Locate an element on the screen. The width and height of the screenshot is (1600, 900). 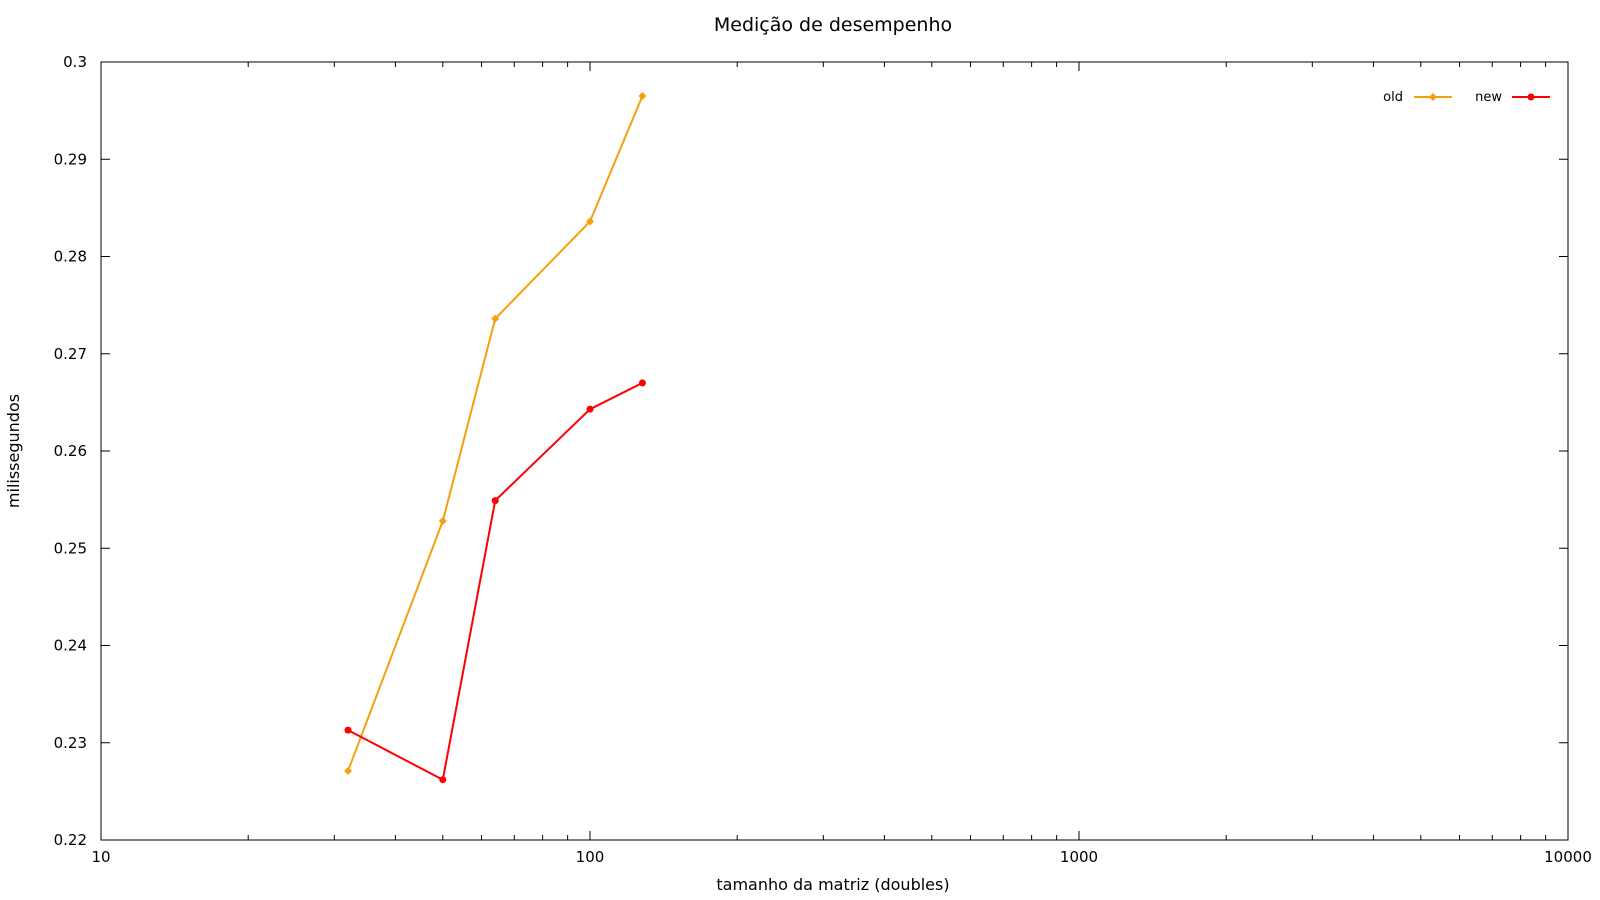
y-tick-label: 0.24 is located at coordinates (70, 646).